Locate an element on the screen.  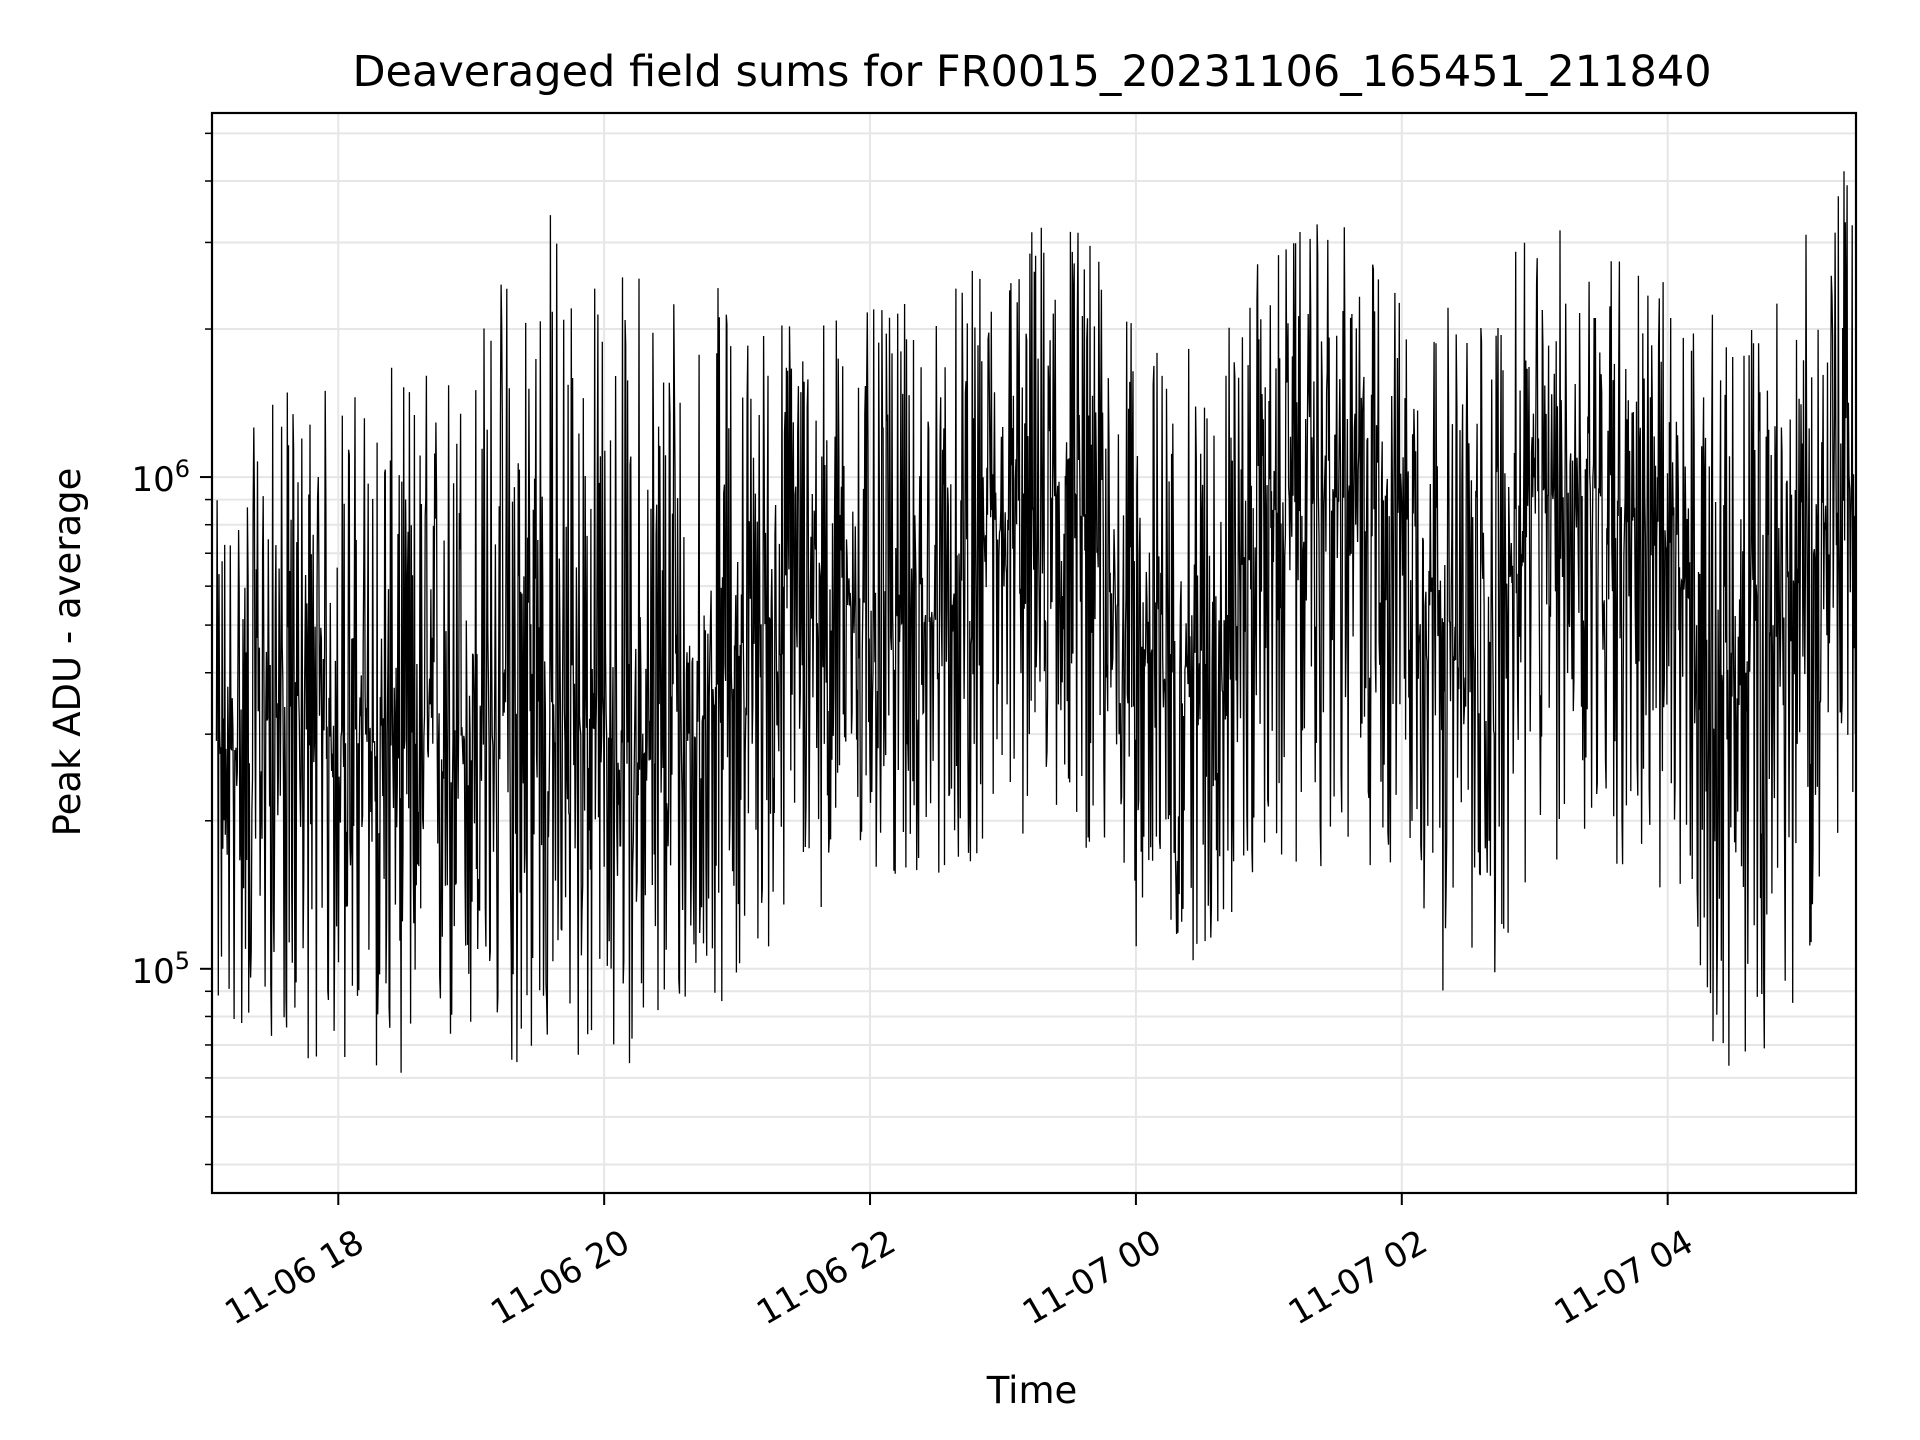
x-tick-label: 11-06 22 is located at coordinates (826, 1277).